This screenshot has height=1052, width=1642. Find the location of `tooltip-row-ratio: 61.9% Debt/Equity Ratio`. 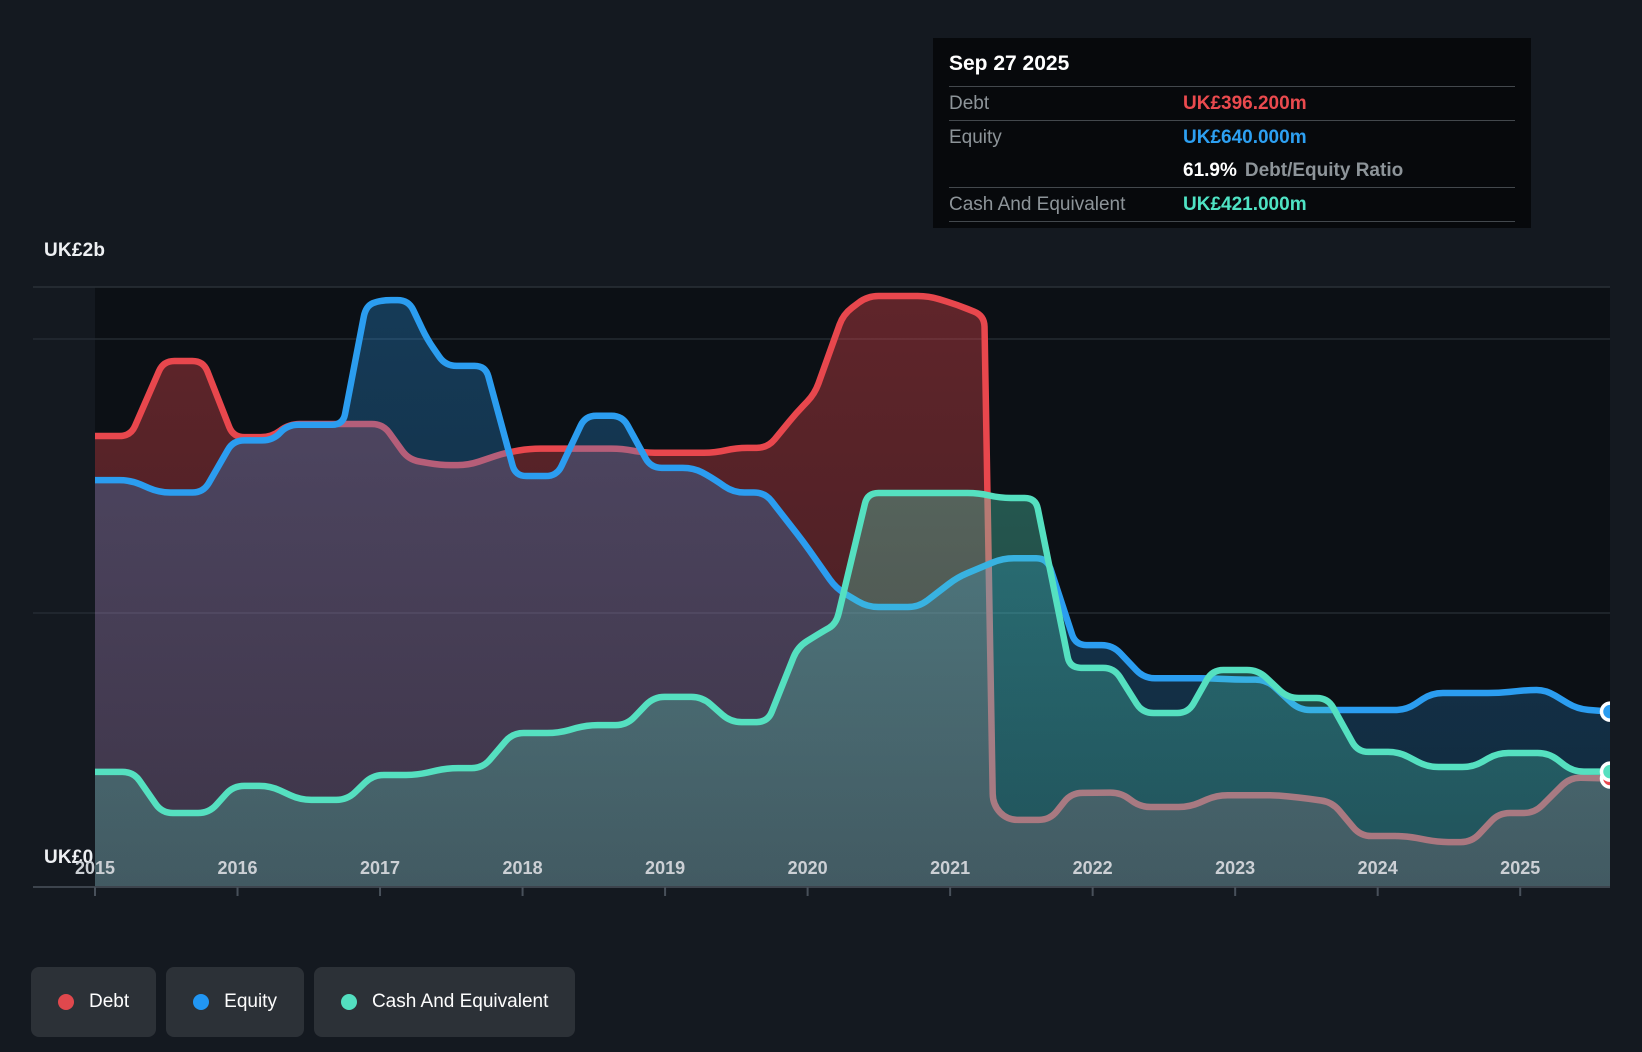

tooltip-row-ratio: 61.9% Debt/Equity Ratio is located at coordinates (1232, 170).